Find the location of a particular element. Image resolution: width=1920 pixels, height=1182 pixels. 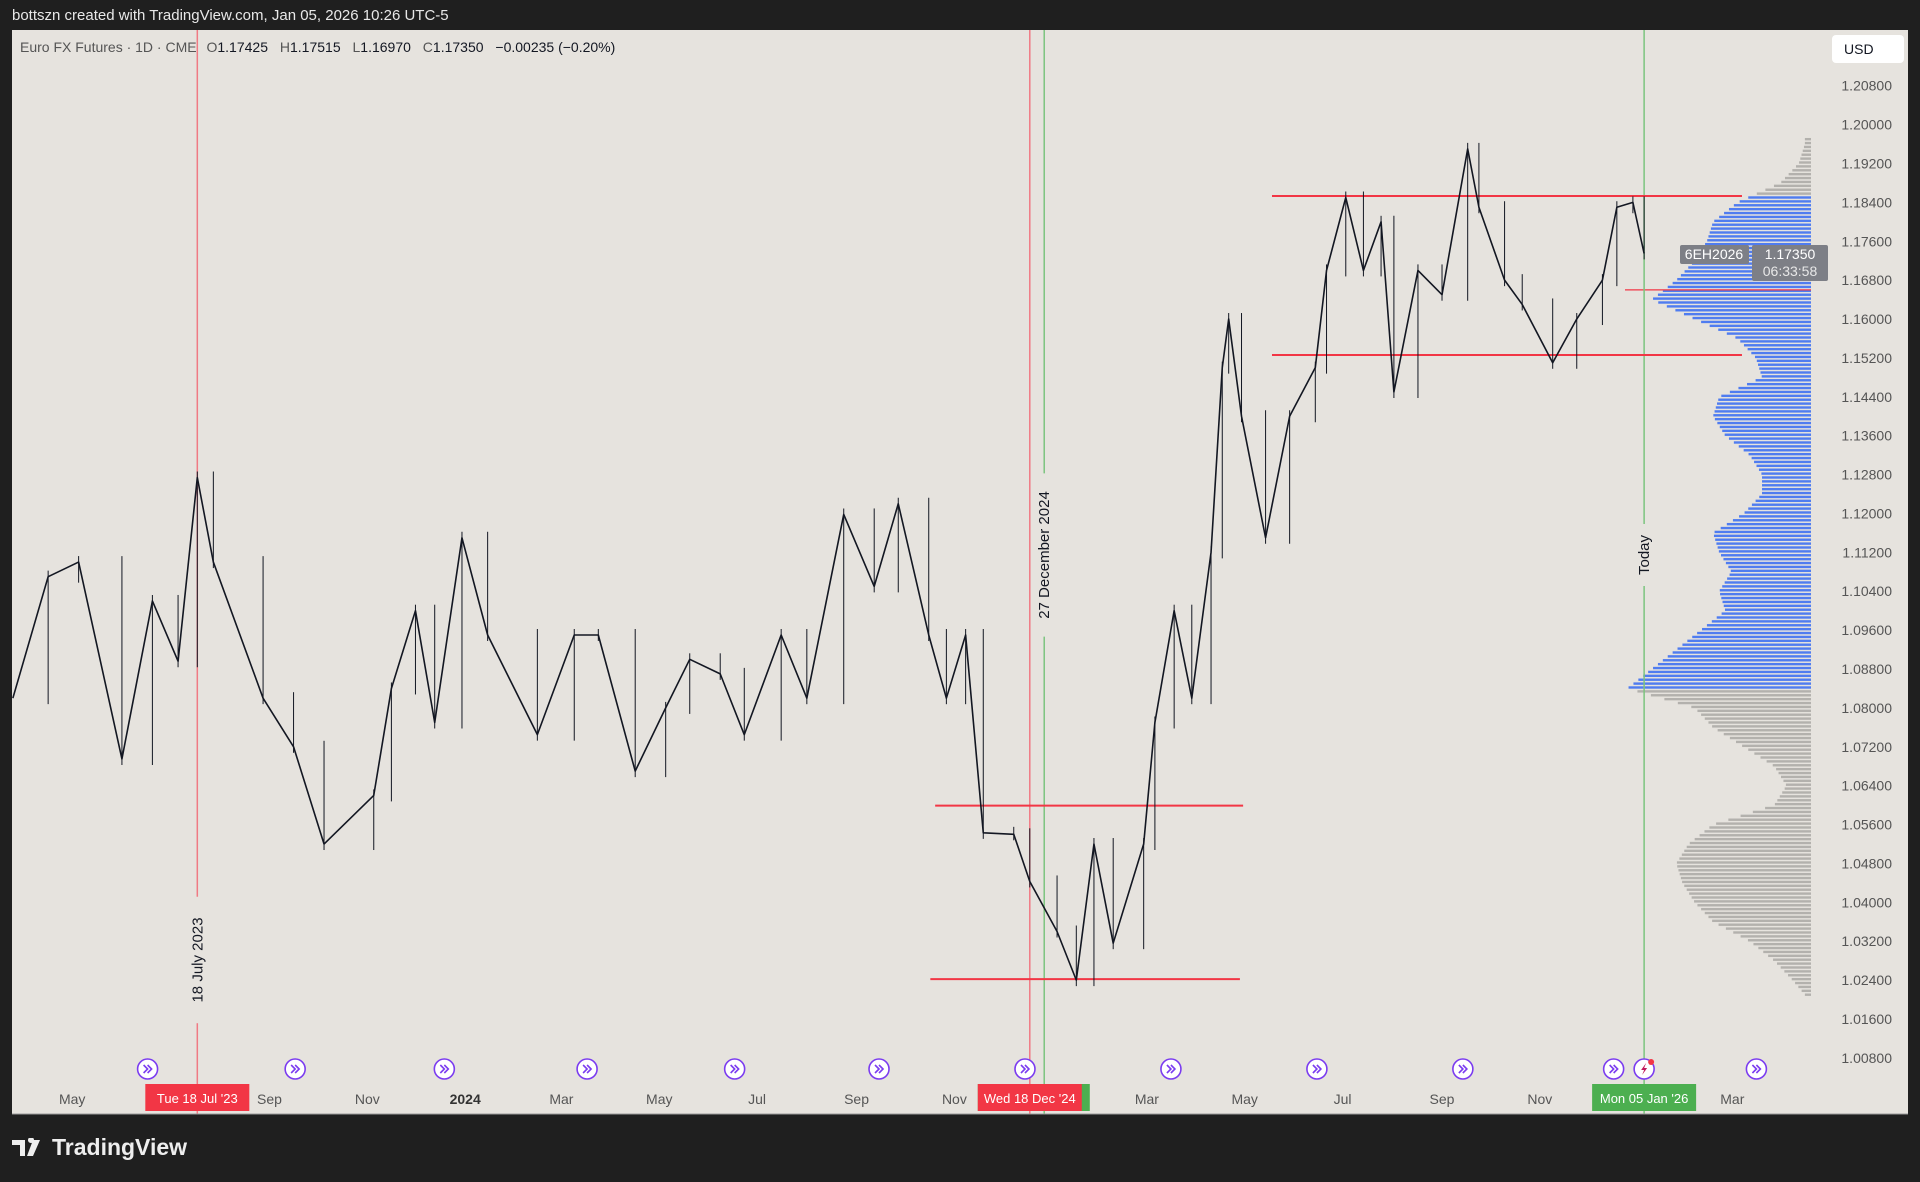

price-tick: 1.13600 is located at coordinates (1866, 436).